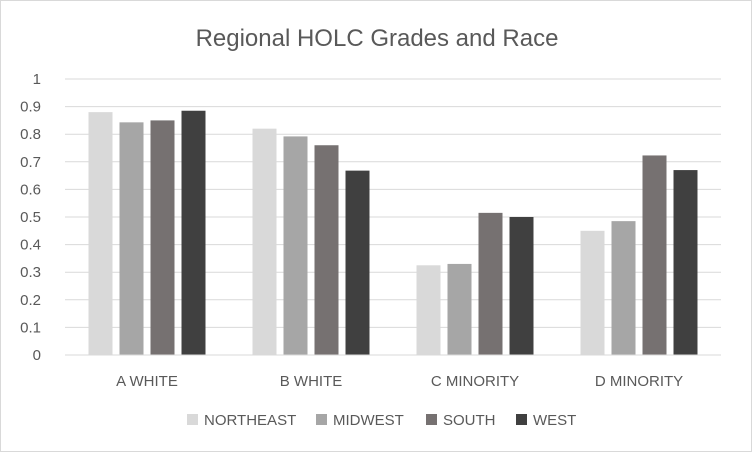 This screenshot has width=752, height=453. What do you see at coordinates (311, 381) in the screenshot?
I see `x-category-label: B WHITE` at bounding box center [311, 381].